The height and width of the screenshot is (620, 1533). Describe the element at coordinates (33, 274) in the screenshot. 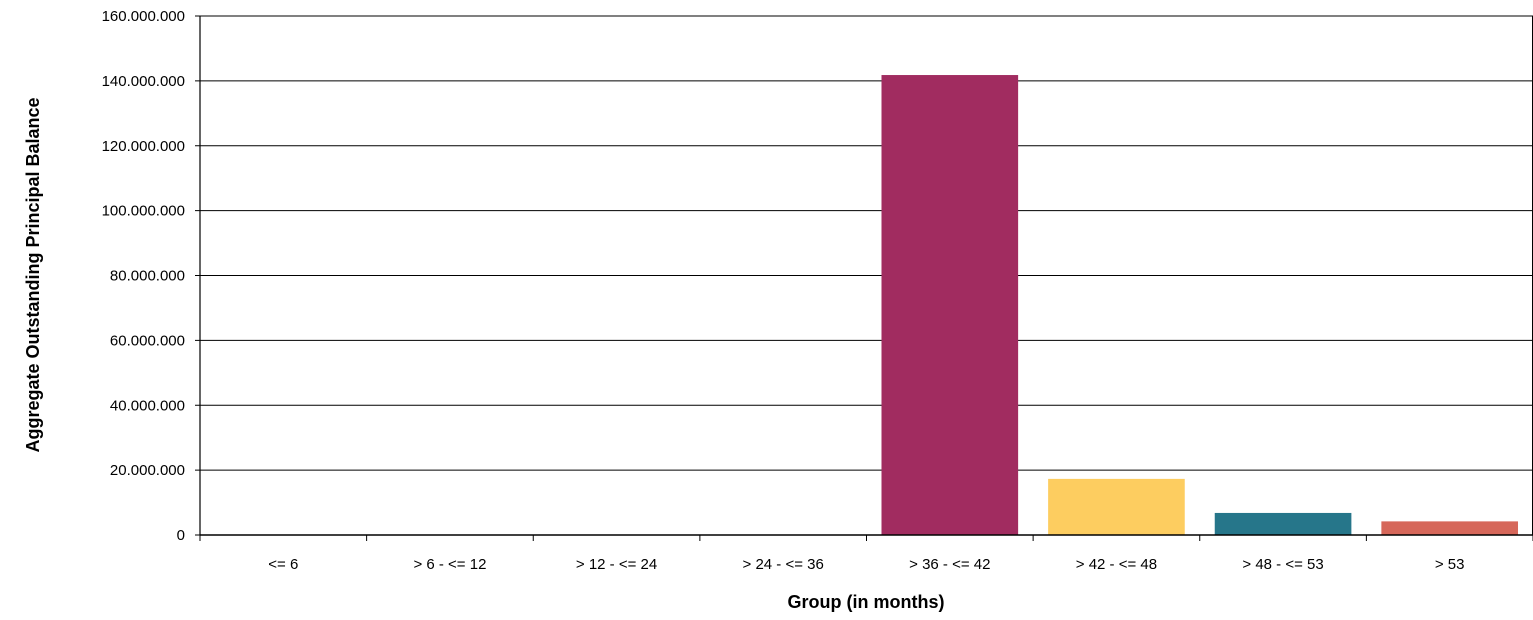

I see `y-axis-title: Aggregate Outstanding Principal Balance` at that location.